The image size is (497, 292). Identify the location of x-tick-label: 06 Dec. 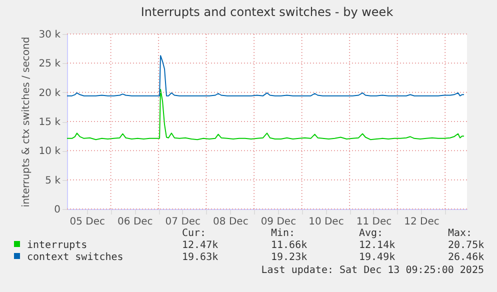
(135, 222).